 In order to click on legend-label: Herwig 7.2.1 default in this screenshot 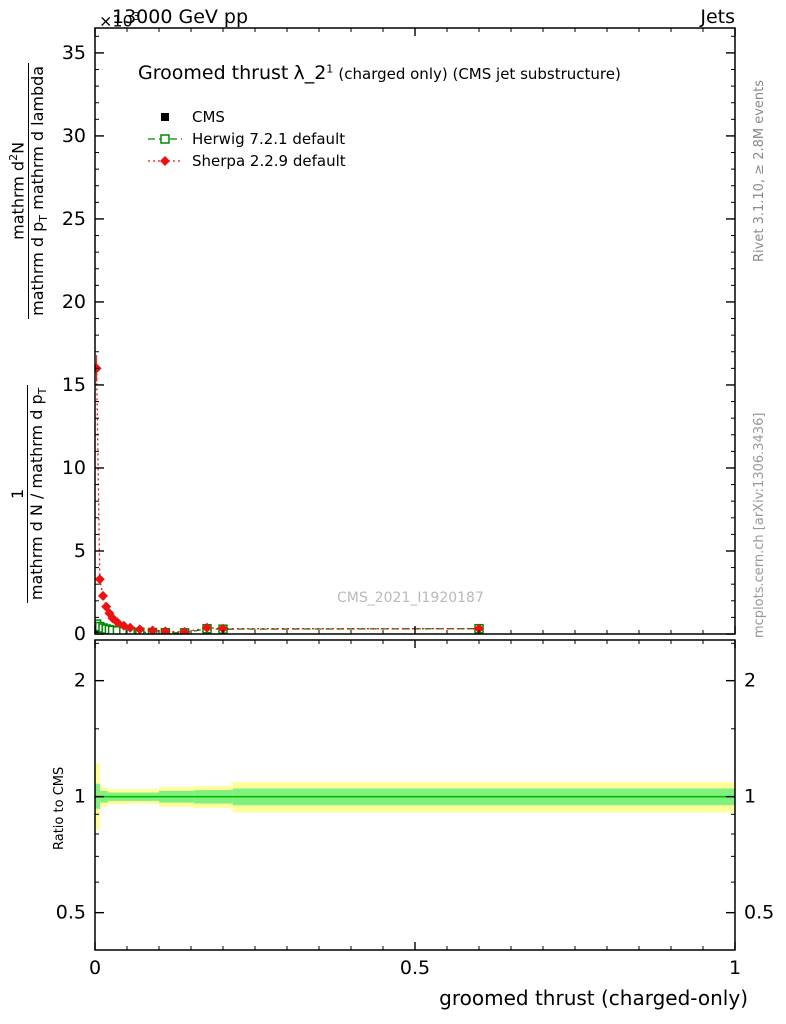, I will do `click(269, 139)`.